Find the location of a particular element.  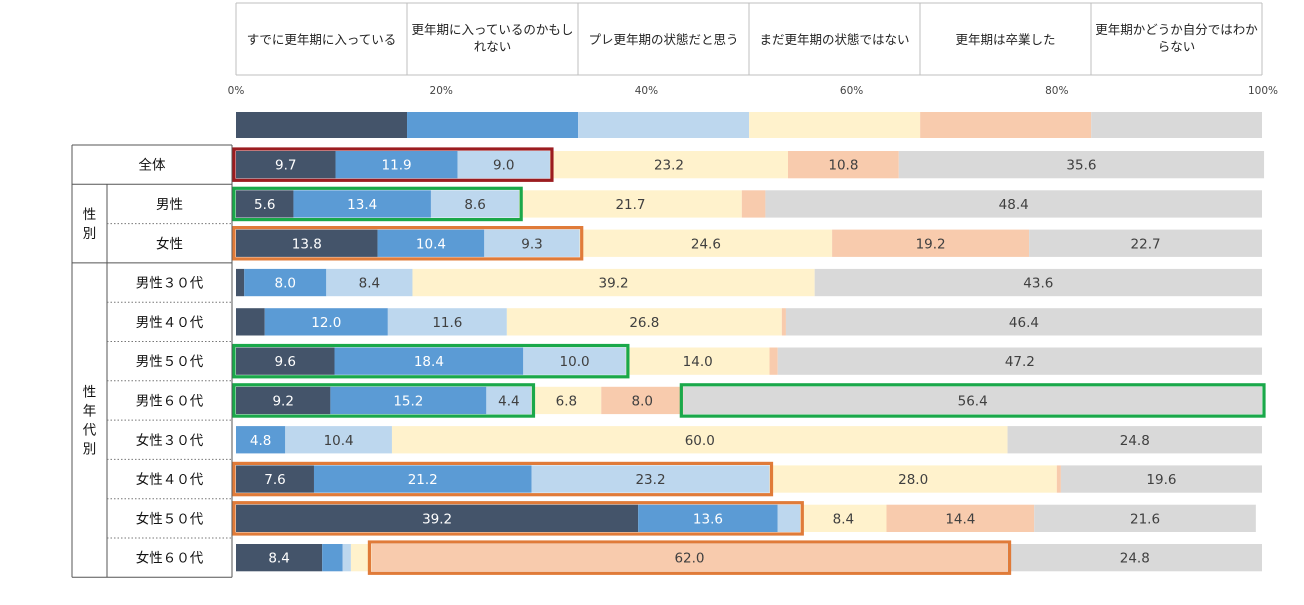

legend-item-1: 更年期に入っているのかもしれない is located at coordinates (493, 38).